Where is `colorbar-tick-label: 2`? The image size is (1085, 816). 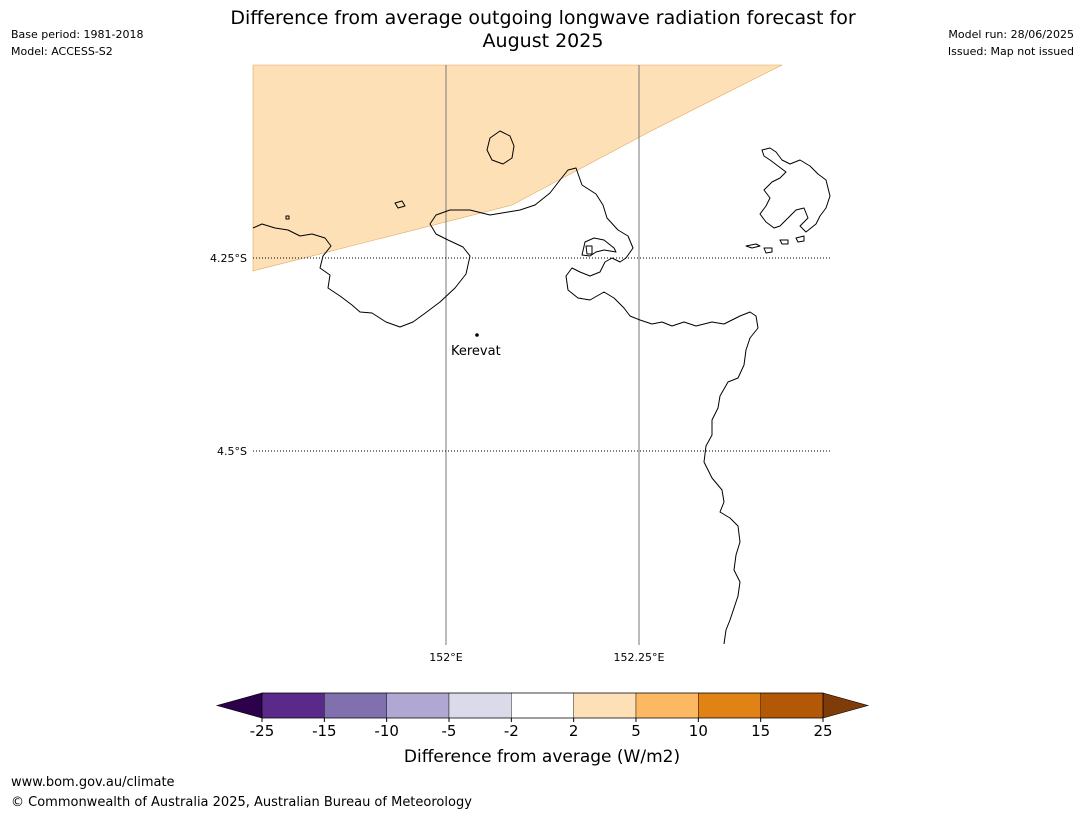
colorbar-tick-label: 2 is located at coordinates (574, 731).